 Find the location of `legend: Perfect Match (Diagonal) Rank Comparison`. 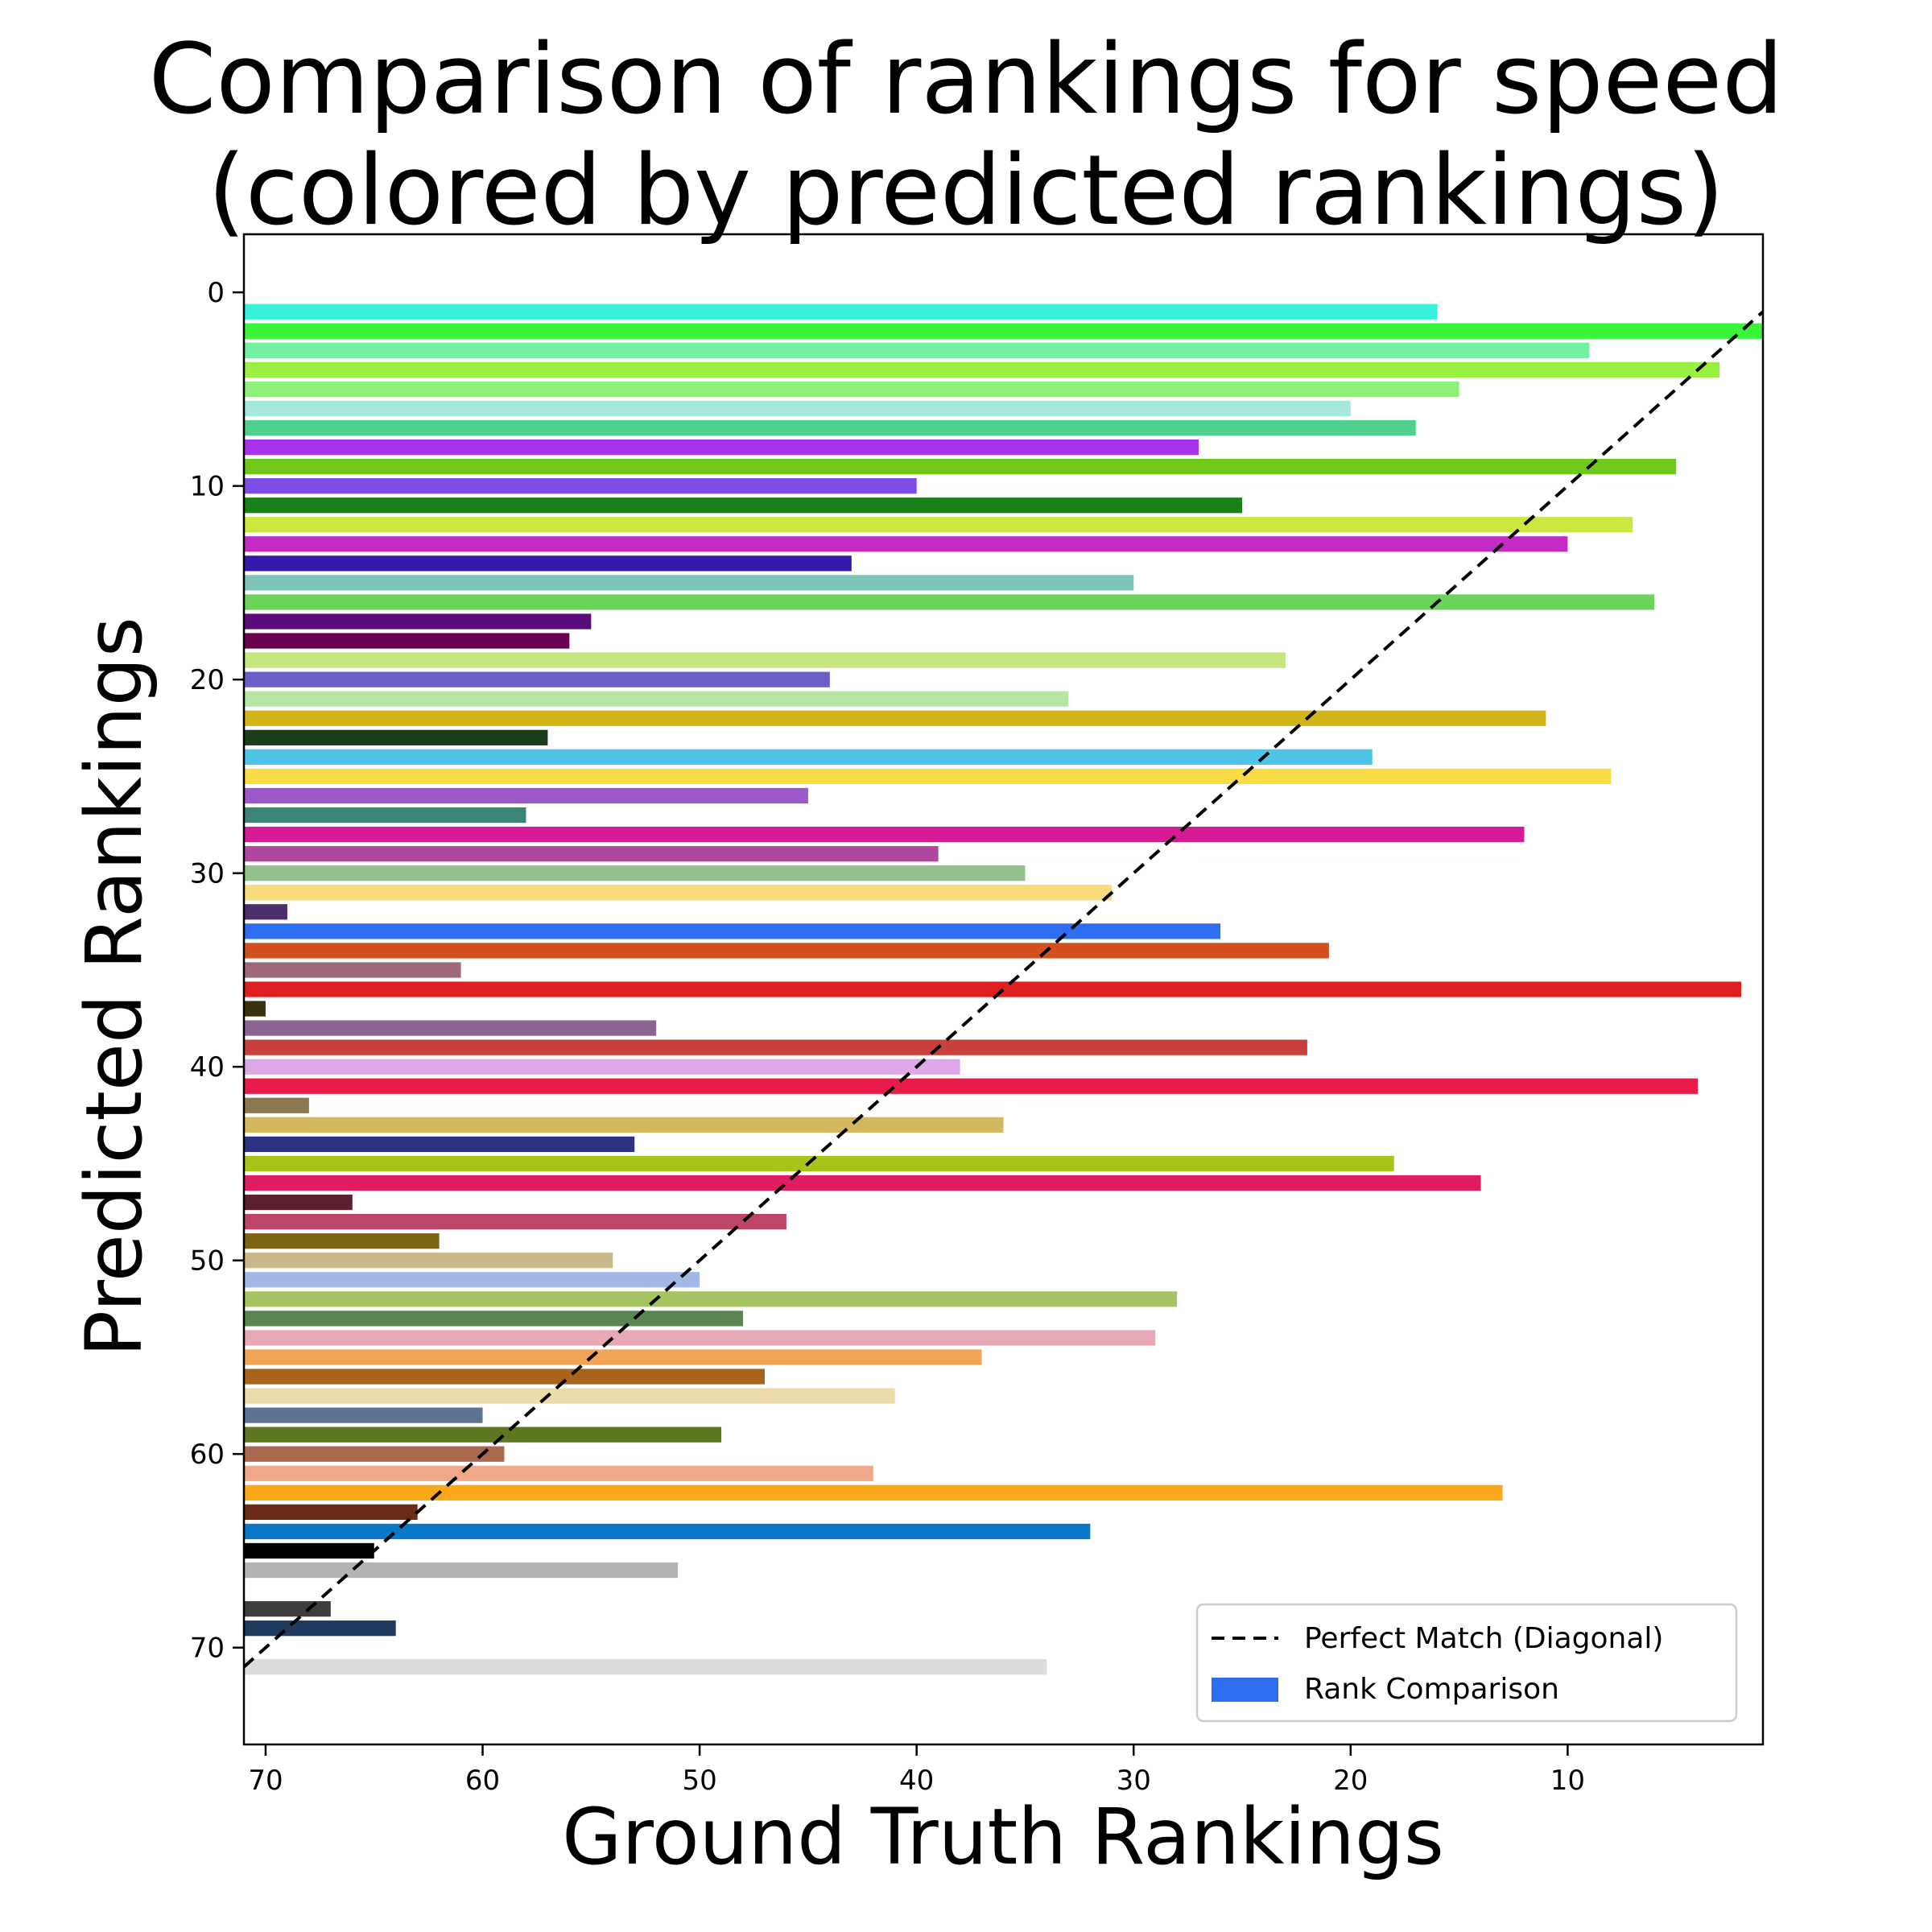

legend: Perfect Match (Diagonal) Rank Comparison is located at coordinates (1466, 1663).